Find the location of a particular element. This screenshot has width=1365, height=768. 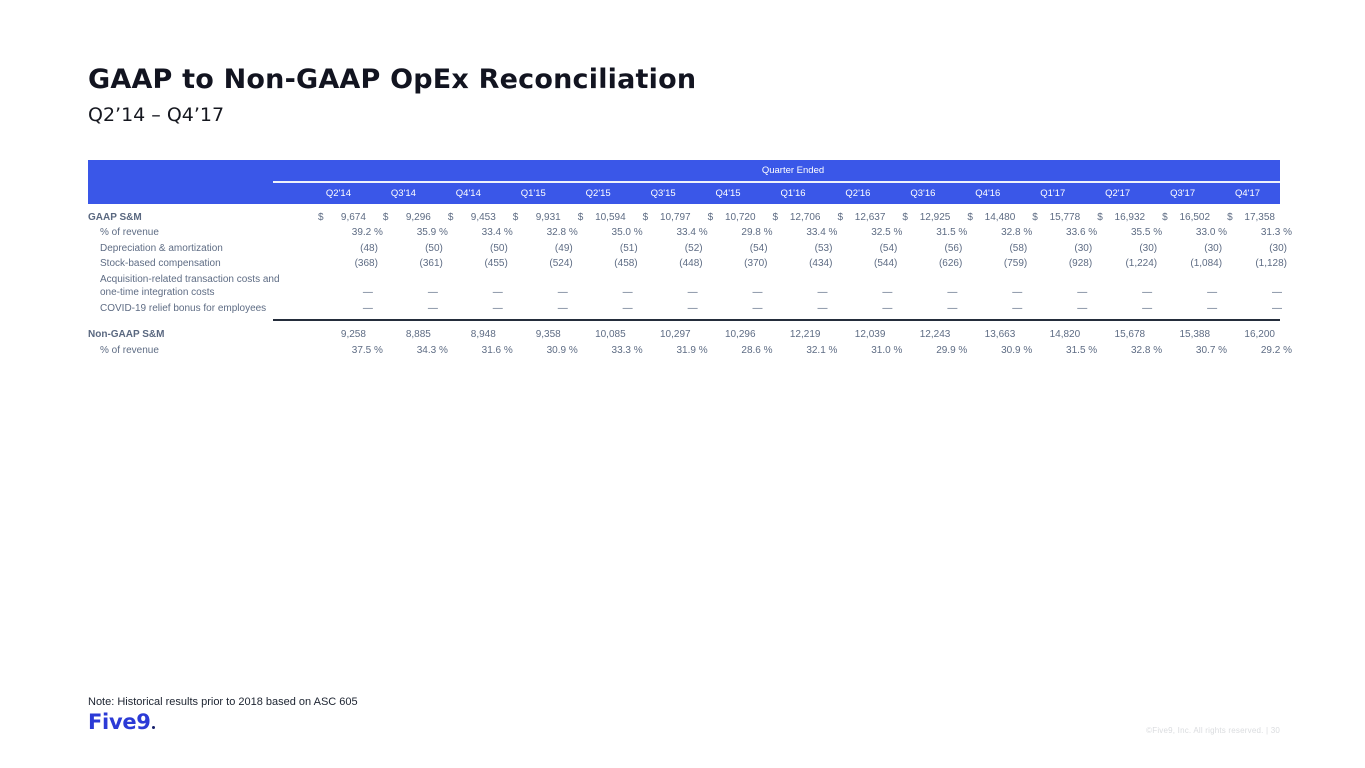

table-cell: 31.0 % is located at coordinates (869, 352).